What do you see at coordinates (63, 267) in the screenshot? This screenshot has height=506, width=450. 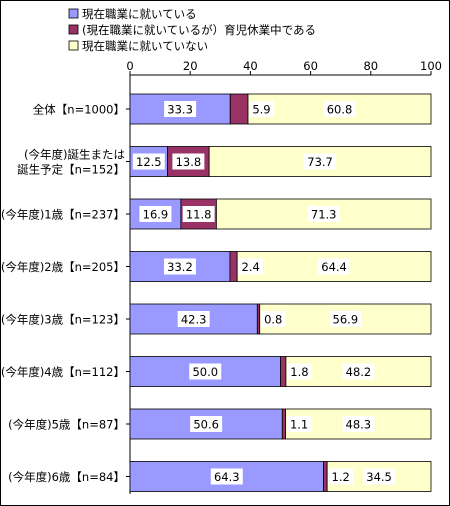 I see `category-label-4: (今年度)2歳【n=205】` at bounding box center [63, 267].